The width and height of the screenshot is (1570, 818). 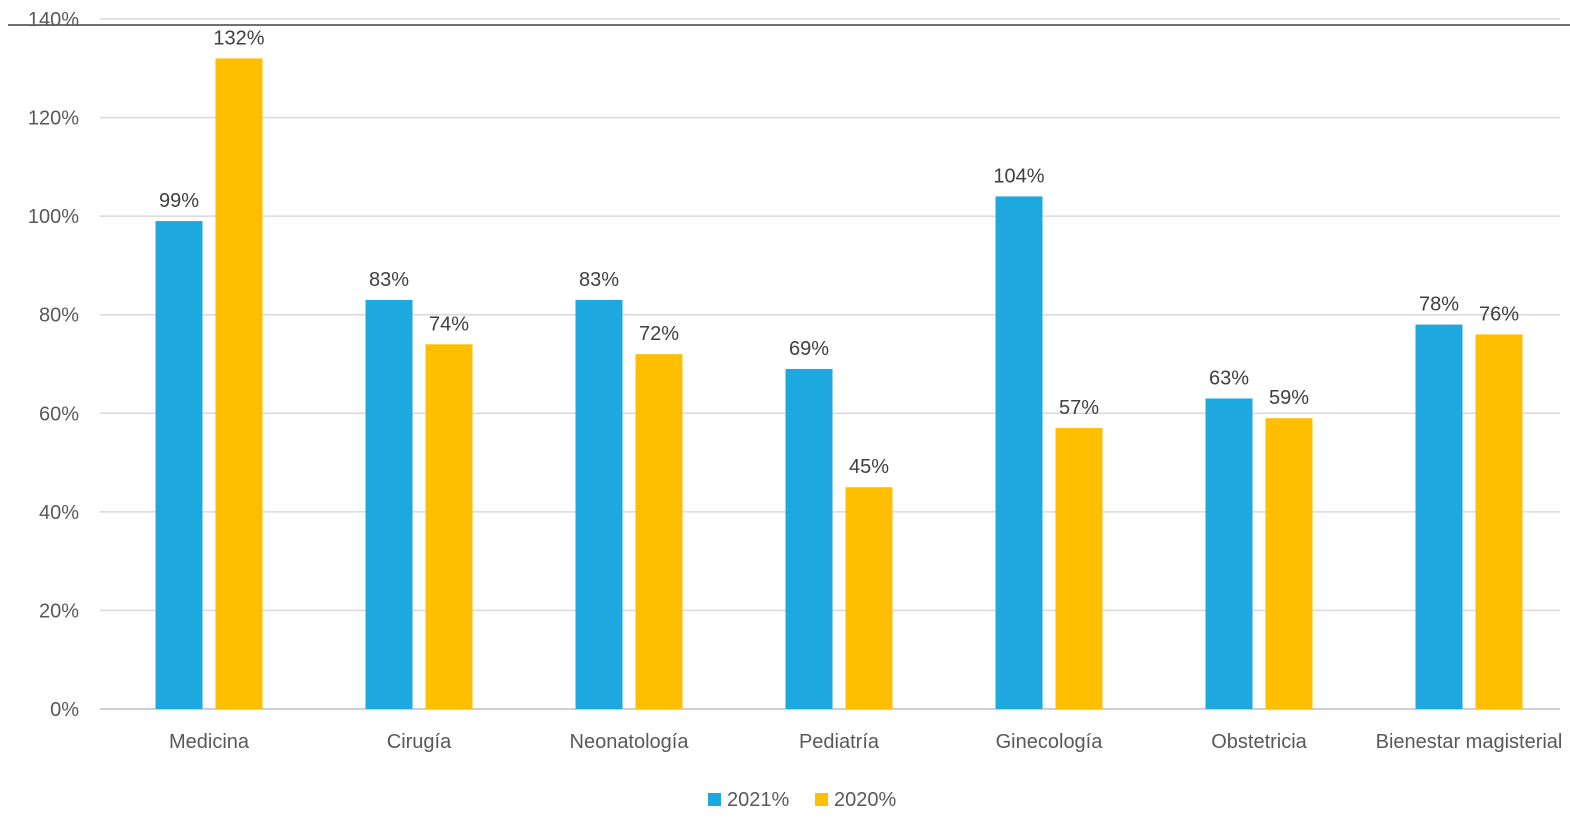 I want to click on data-label: 72%, so click(x=659, y=334).